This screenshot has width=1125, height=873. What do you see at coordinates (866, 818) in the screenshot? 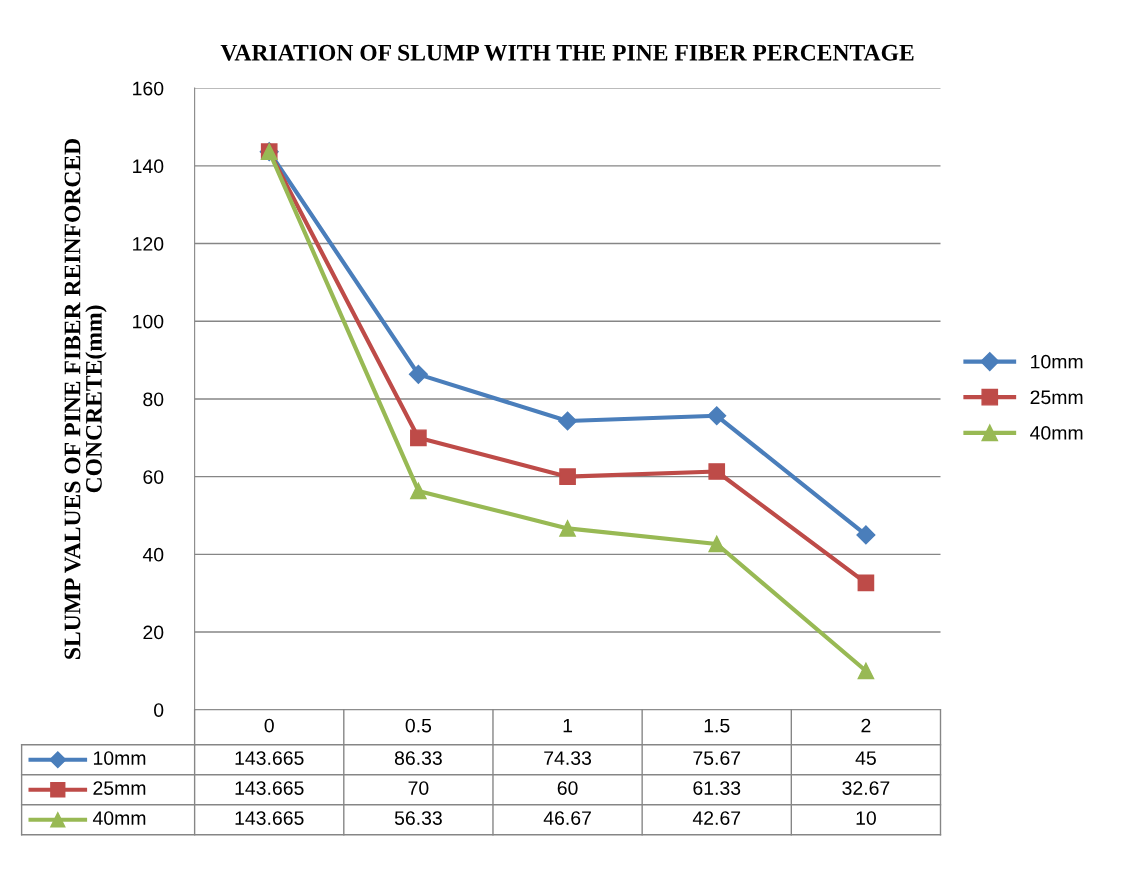
I see `data-label: 10` at bounding box center [866, 818].